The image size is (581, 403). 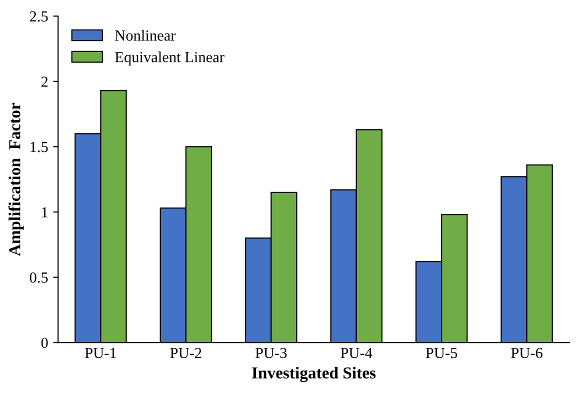 I want to click on x-tick-label: PU-5, so click(x=442, y=353).